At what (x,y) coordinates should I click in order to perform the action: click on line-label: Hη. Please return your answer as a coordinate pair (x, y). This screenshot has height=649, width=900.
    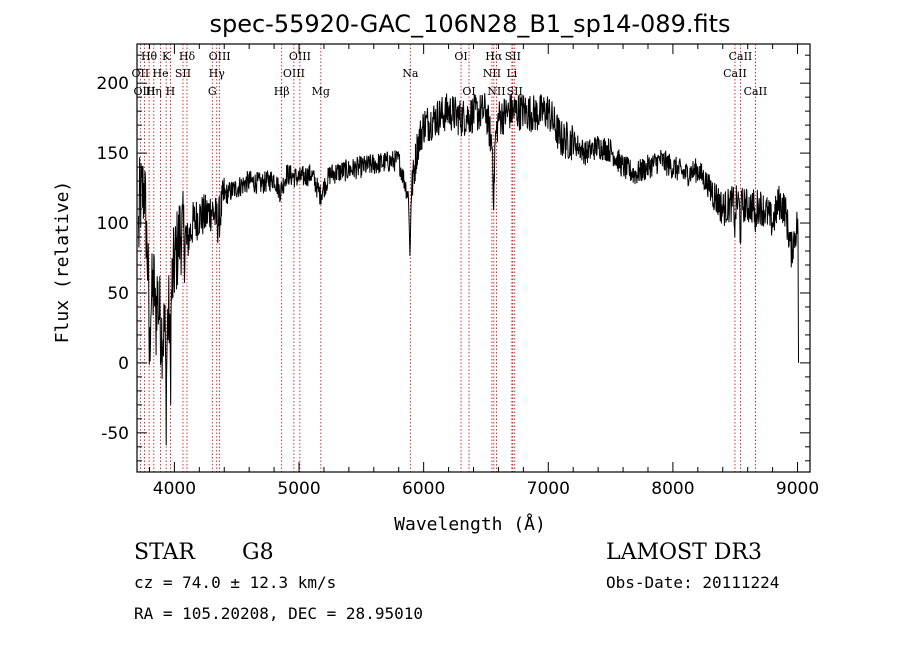
    Looking at the image, I should click on (154, 91).